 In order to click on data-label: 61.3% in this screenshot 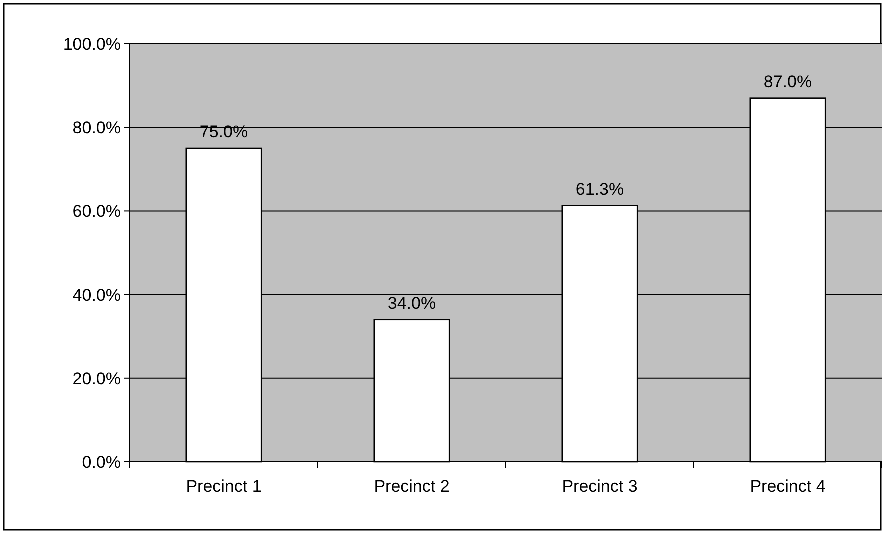, I will do `click(600, 189)`.